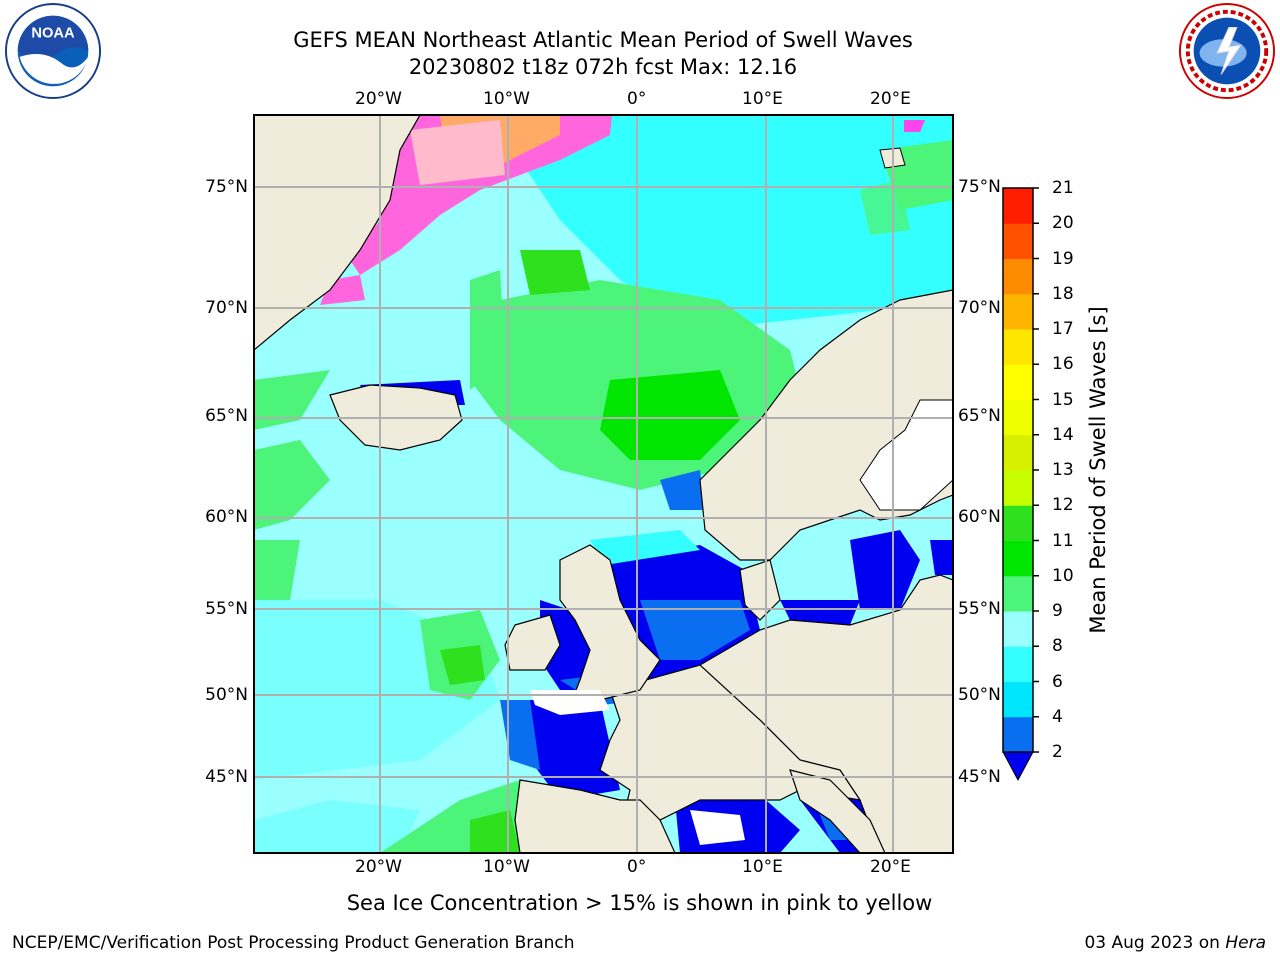  What do you see at coordinates (1057, 646) in the screenshot?
I see `colorbar-tick-label: 8` at bounding box center [1057, 646].